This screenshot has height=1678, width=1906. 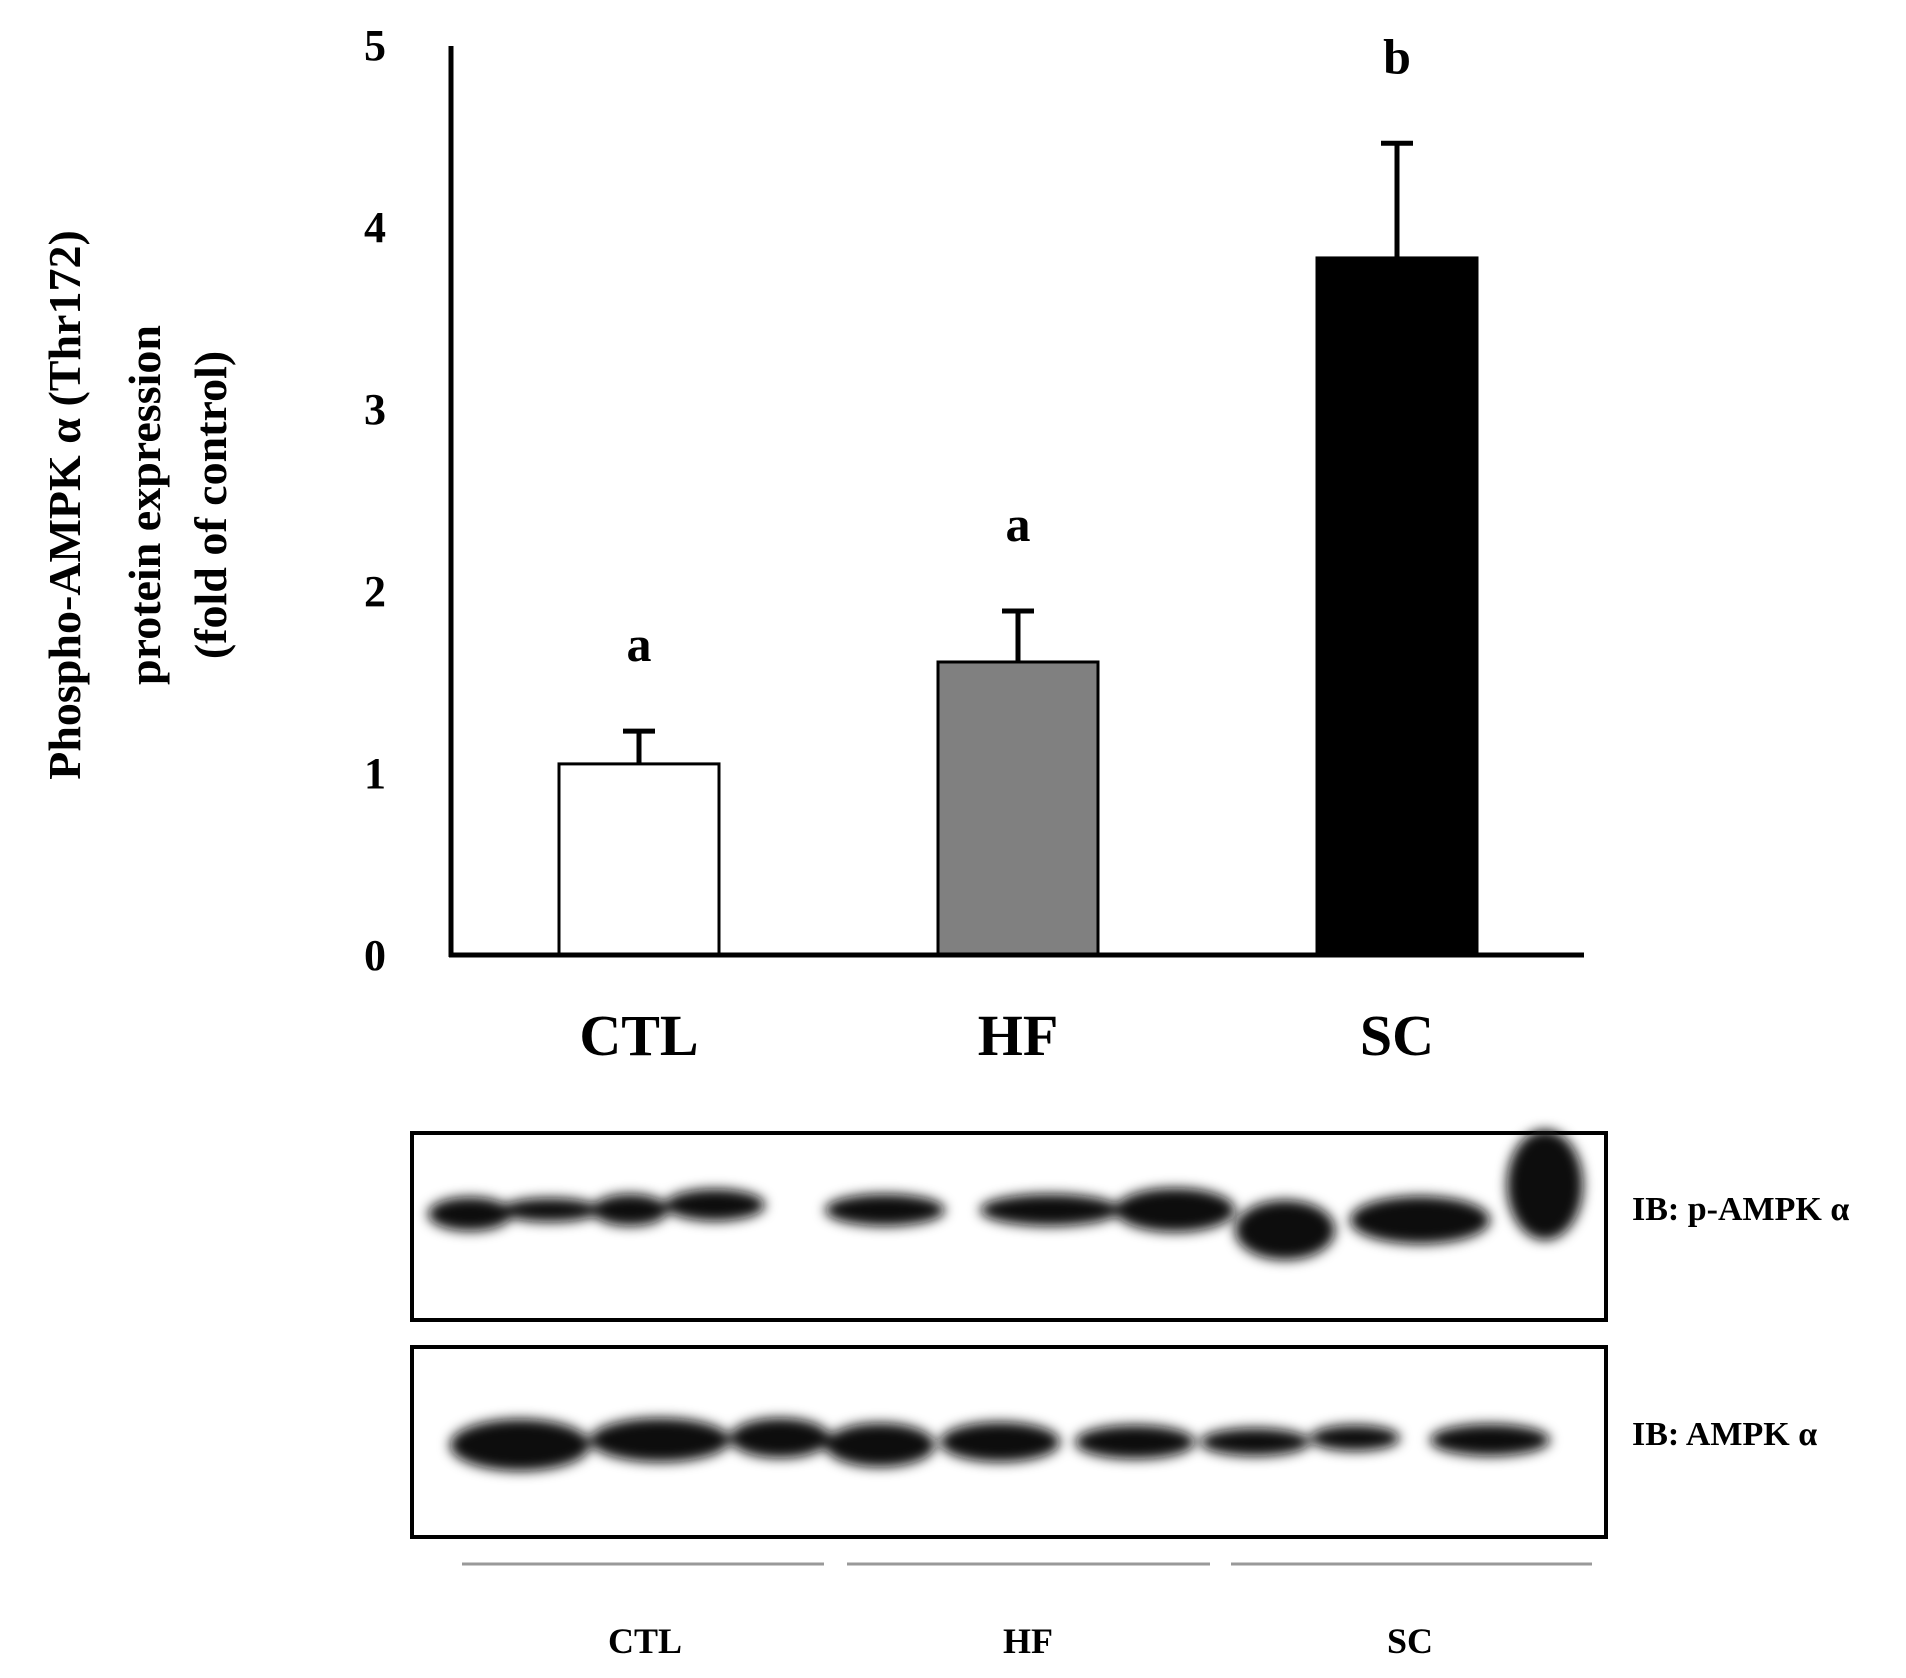 I want to click on bar-sc, so click(x=1397, y=606).